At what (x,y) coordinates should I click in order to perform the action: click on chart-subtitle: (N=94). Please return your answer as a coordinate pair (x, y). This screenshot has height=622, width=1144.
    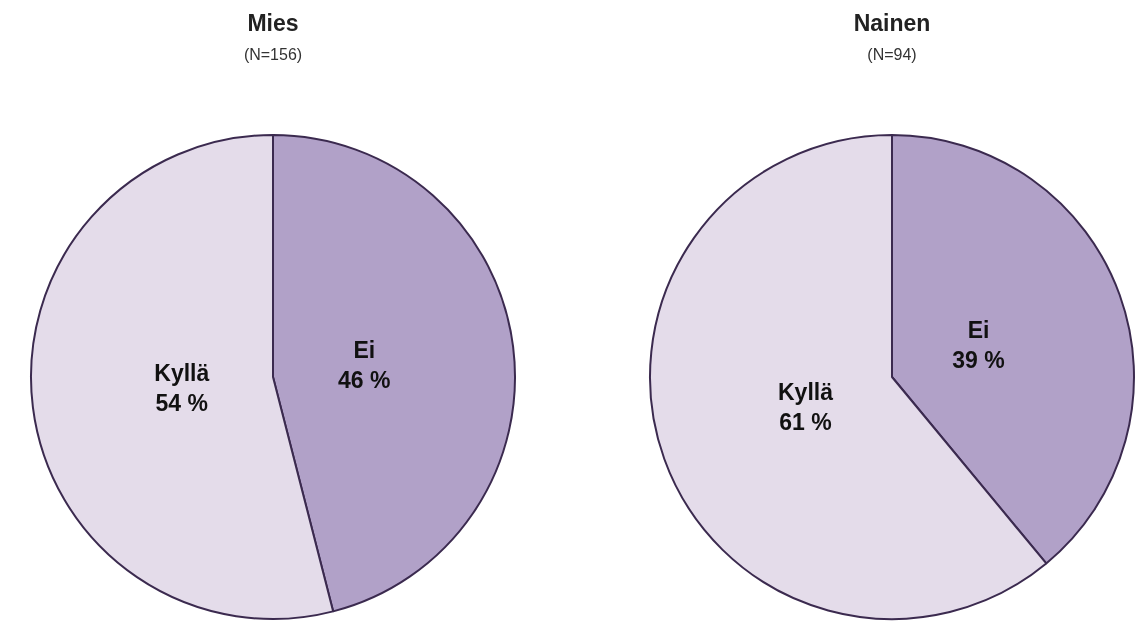
    Looking at the image, I should click on (892, 55).